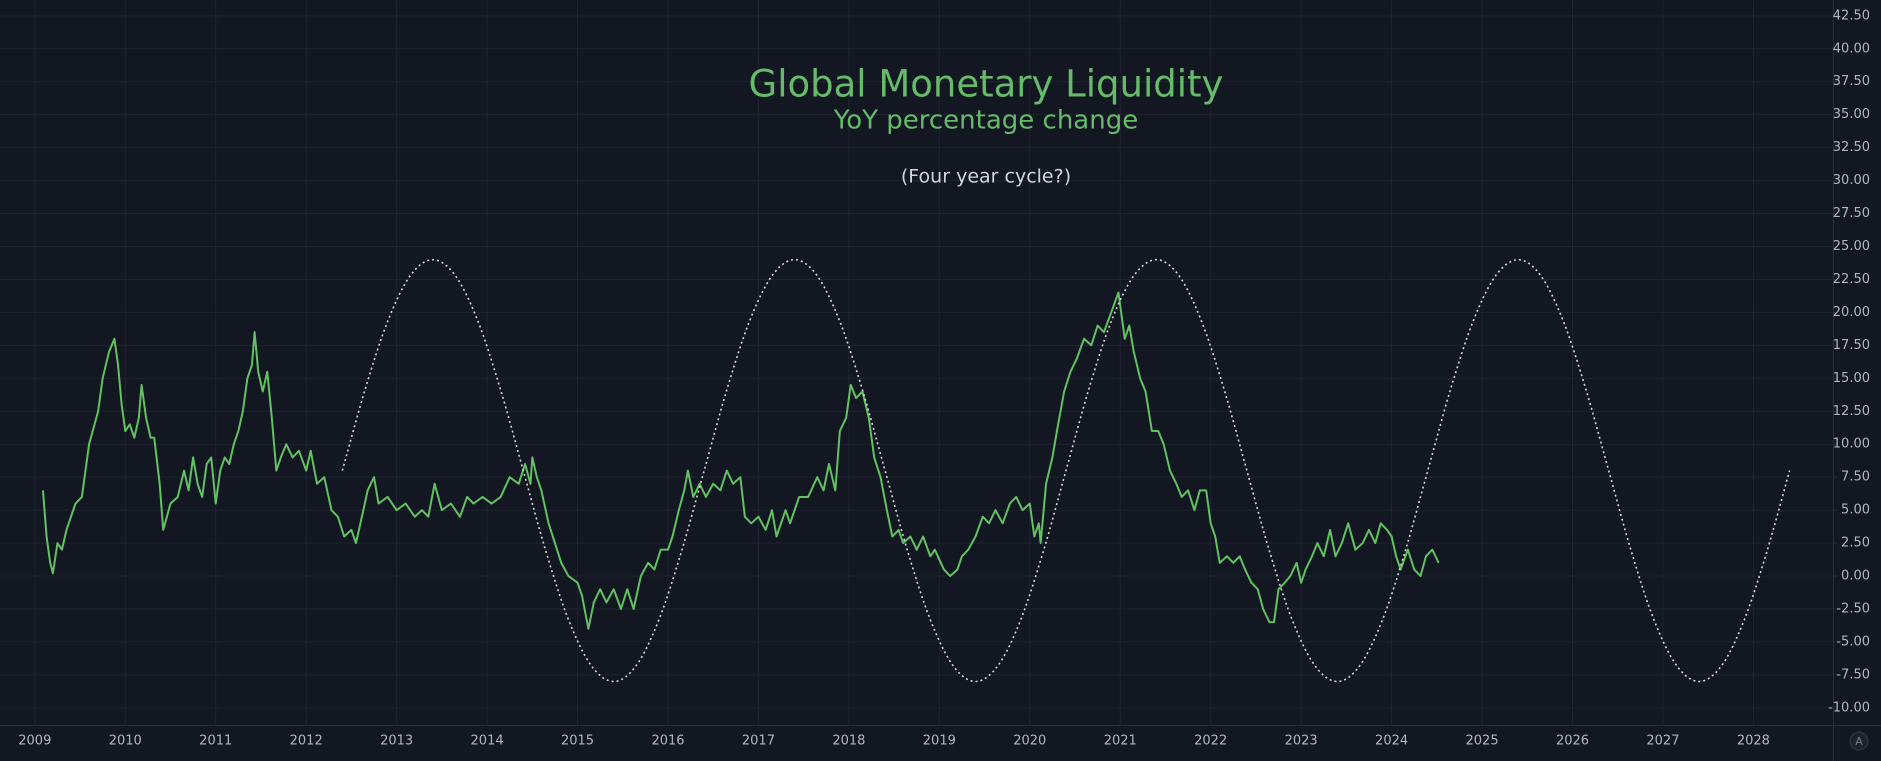  Describe the element at coordinates (848, 741) in the screenshot. I see `x-tick-label: 2018` at that location.